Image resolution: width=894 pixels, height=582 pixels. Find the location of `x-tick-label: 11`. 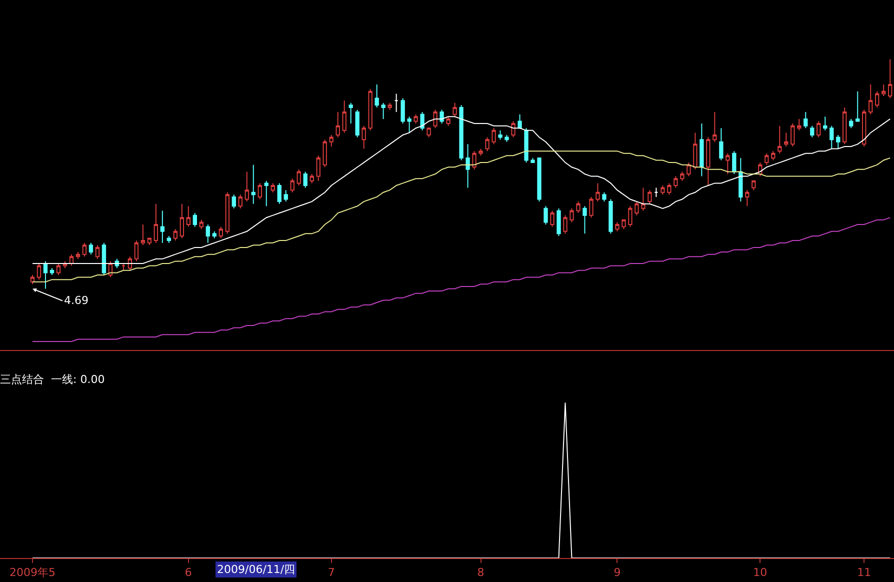

x-tick-label: 11 is located at coordinates (864, 573).